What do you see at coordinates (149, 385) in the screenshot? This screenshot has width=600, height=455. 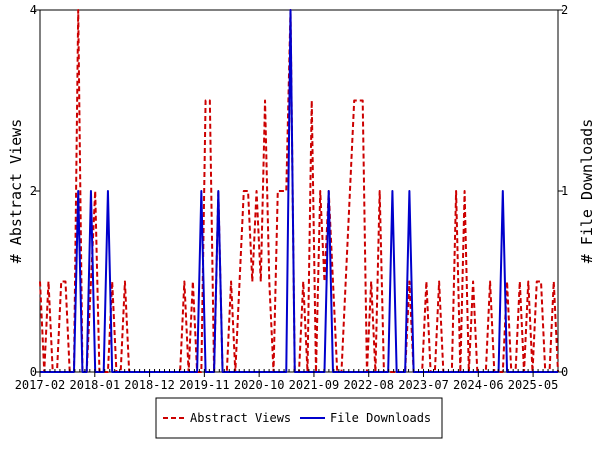 I see `x-tick-label: 2018-12` at bounding box center [149, 385].